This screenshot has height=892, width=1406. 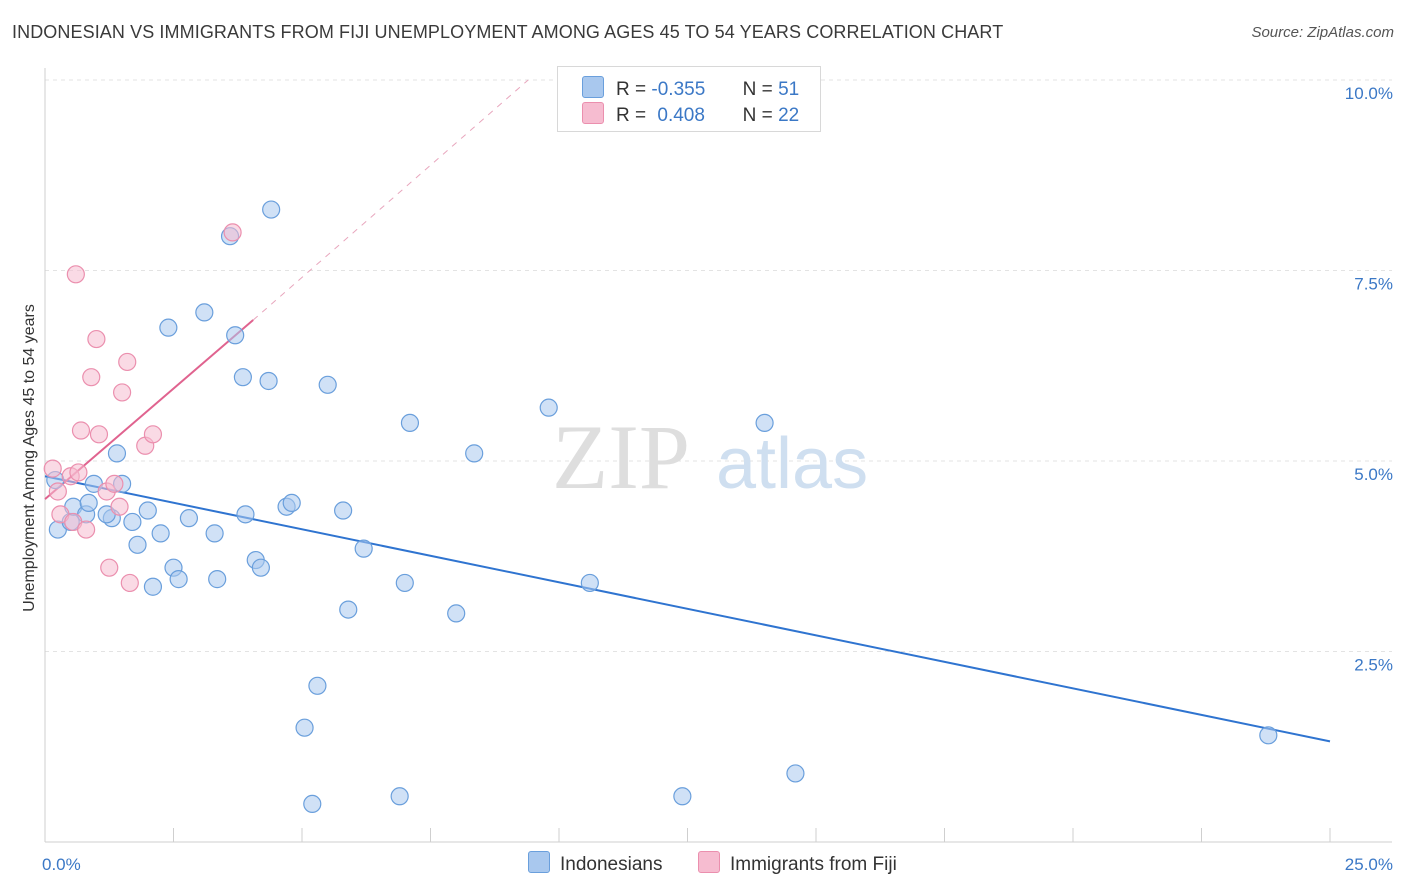 I want to click on source-label: Source: ZipAtlas.com, so click(x=1322, y=32).